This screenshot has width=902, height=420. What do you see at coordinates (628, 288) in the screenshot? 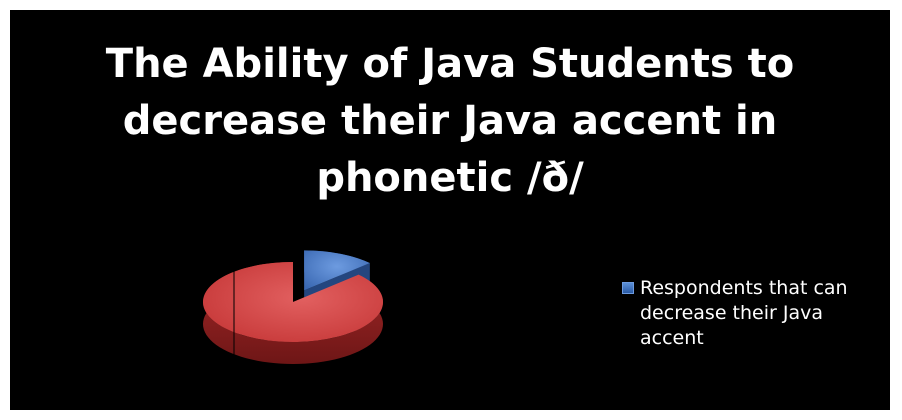
I see `legend-swatch-respondents` at bounding box center [628, 288].